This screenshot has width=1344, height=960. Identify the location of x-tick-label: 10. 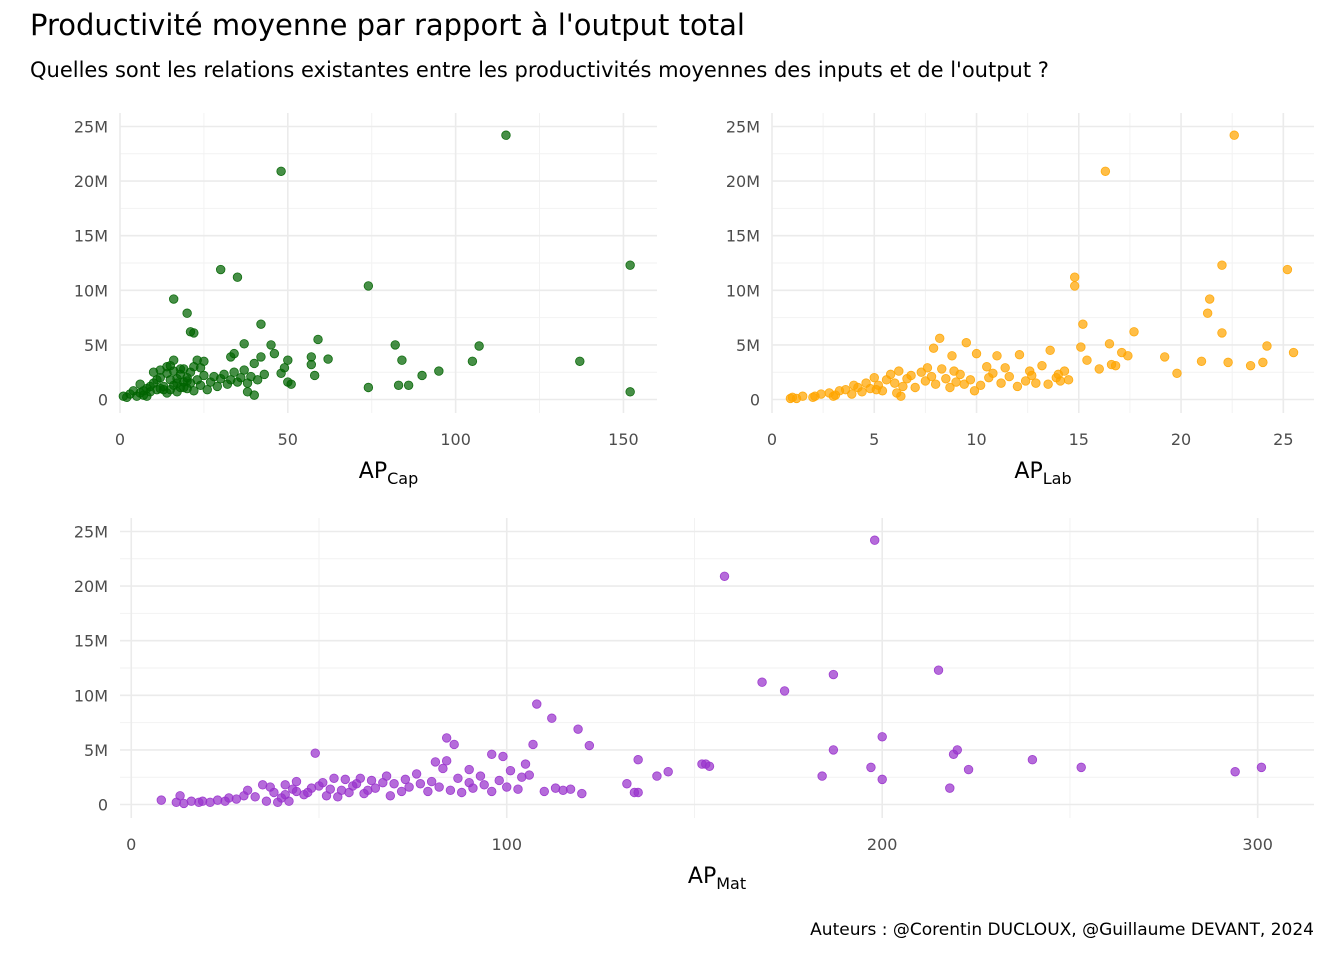
(976, 439).